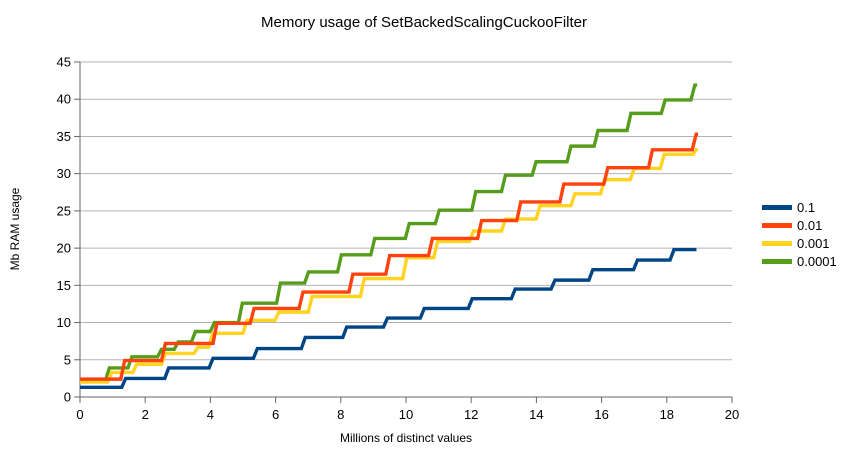  What do you see at coordinates (64, 136) in the screenshot?
I see `y-tick-label: 35` at bounding box center [64, 136].